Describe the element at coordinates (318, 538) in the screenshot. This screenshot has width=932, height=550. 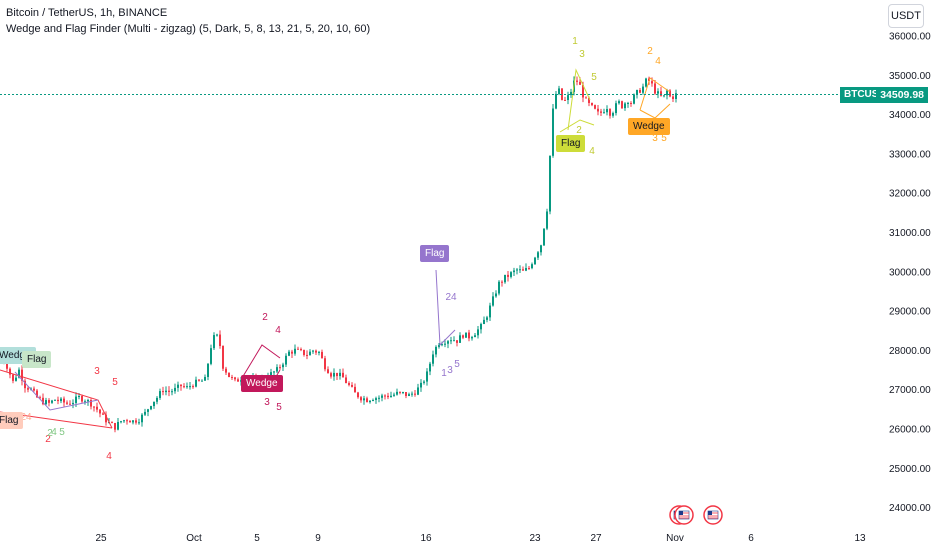
I see `x-tick-label: 9` at that location.